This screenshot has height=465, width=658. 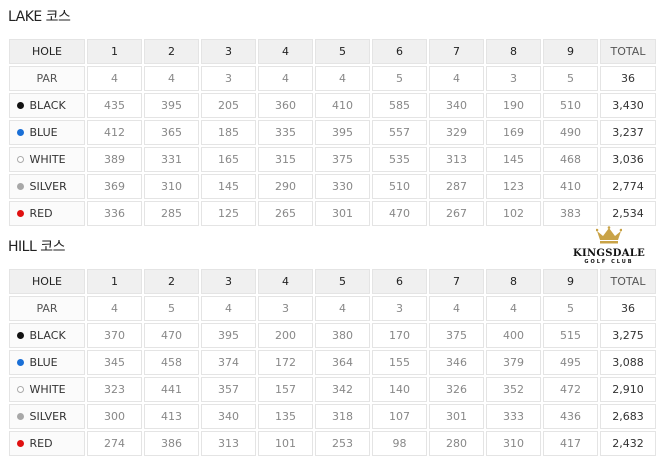 What do you see at coordinates (36, 247) in the screenshot?
I see `course-title: HILL 코스` at bounding box center [36, 247].